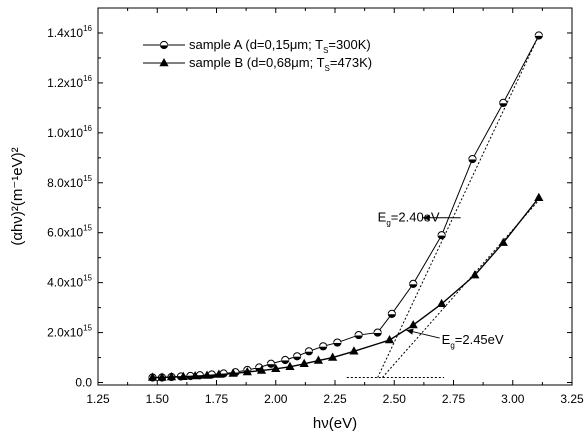  Describe the element at coordinates (69, 182) in the screenshot. I see `y-tick-label: 8.0x10¹⁵` at that location.